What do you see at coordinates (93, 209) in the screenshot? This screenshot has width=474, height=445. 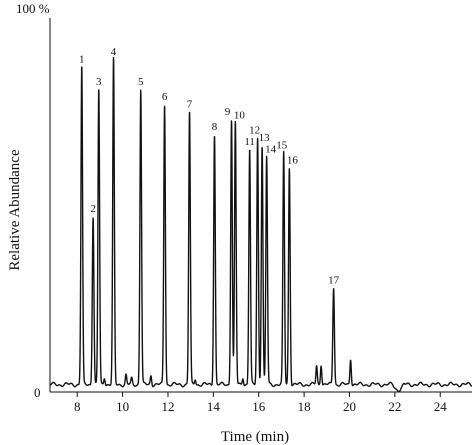 I see `peak-label-2: 2` at bounding box center [93, 209].